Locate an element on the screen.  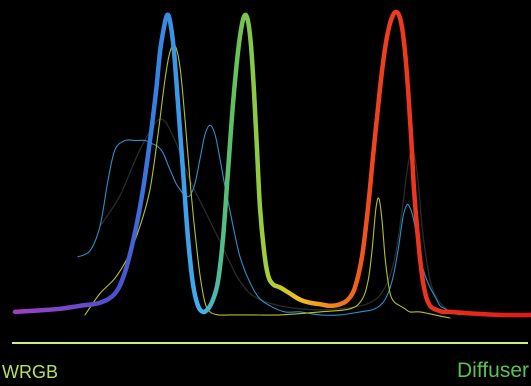
label-wrgb: WRGB is located at coordinates (30, 372).